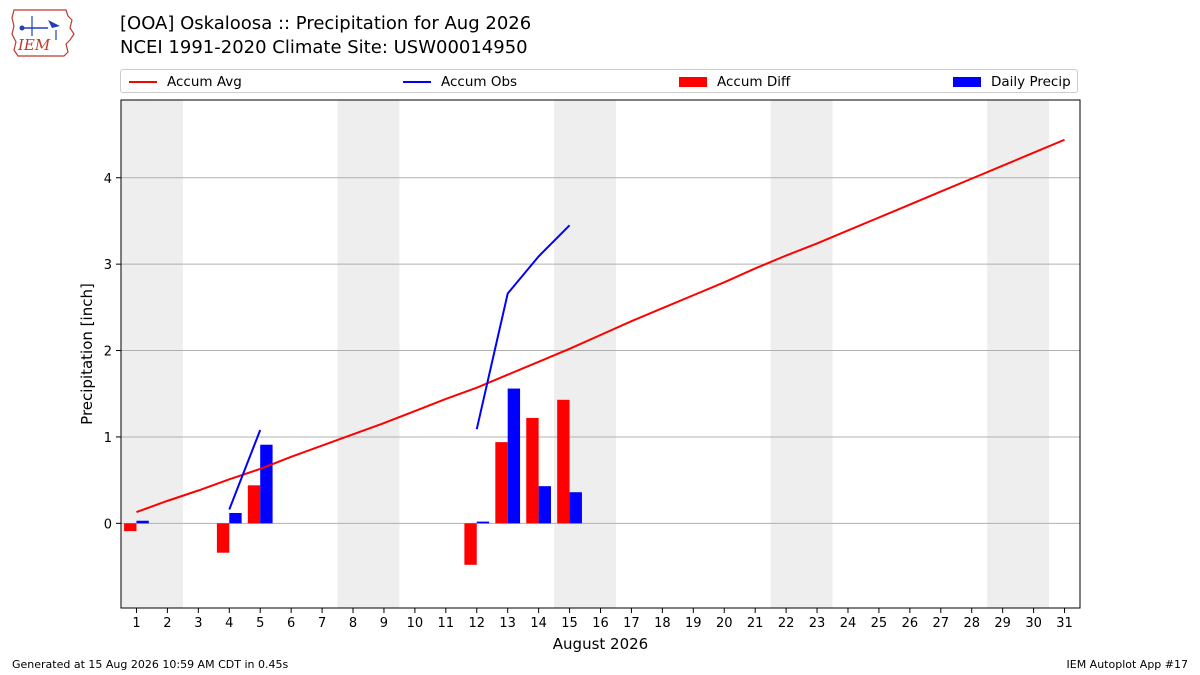 Image resolution: width=1200 pixels, height=675 pixels. I want to click on legend-accum-obs: Accum Obs, so click(460, 82).